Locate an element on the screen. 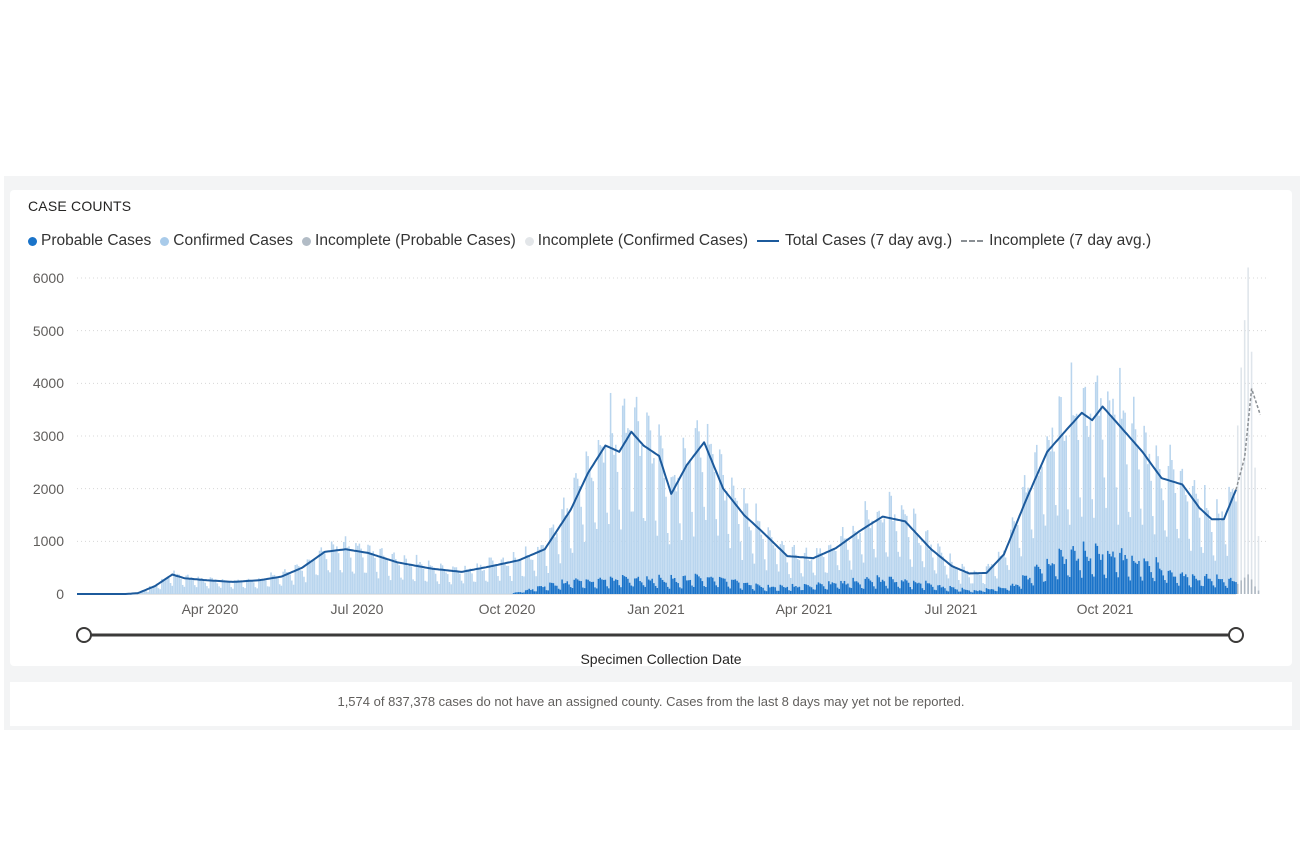 This screenshot has width=1302, height=868. date-range-slider is located at coordinates (660, 635).